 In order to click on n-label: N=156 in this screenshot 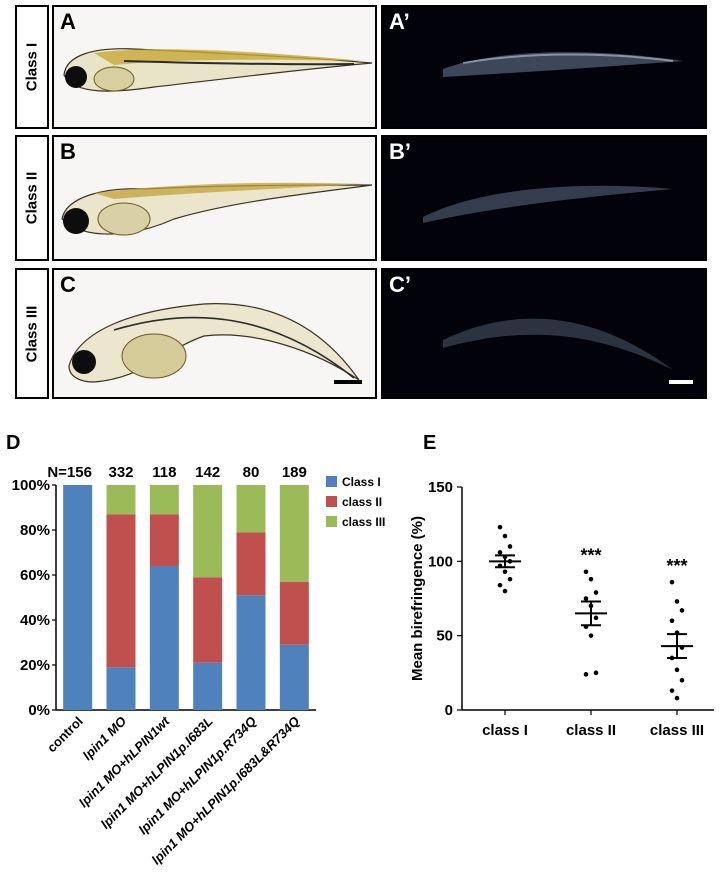, I will do `click(69, 472)`.